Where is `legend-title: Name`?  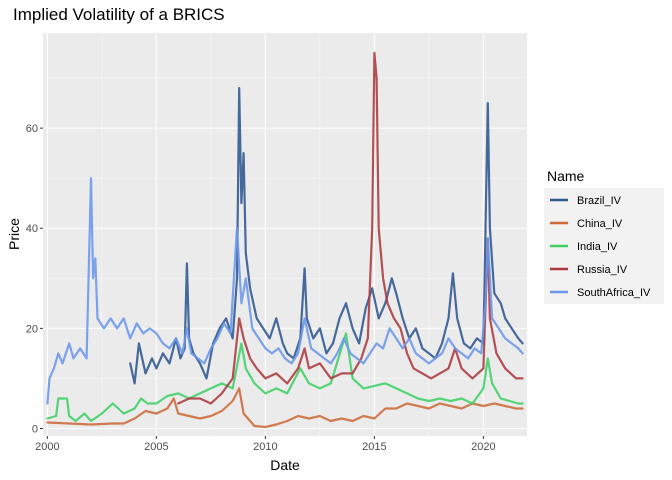 legend-title: Name is located at coordinates (566, 176).